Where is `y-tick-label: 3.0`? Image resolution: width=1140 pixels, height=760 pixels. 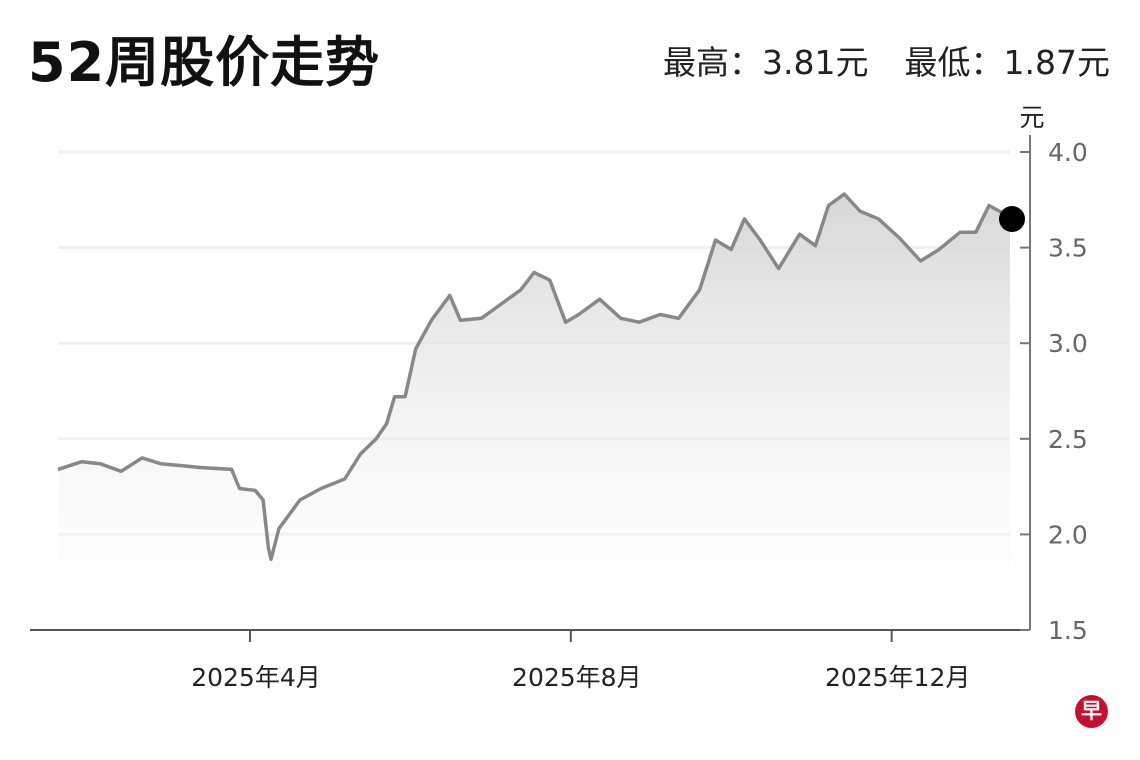
y-tick-label: 3.0 is located at coordinates (1068, 343).